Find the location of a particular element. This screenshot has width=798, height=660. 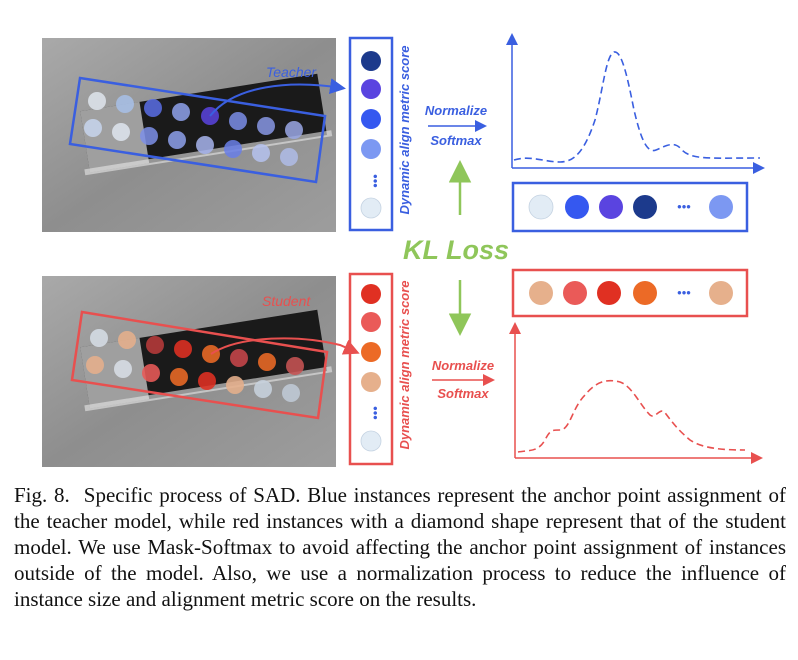

teacher-score-label: Dynamic align metric score is located at coordinates (404, 129).